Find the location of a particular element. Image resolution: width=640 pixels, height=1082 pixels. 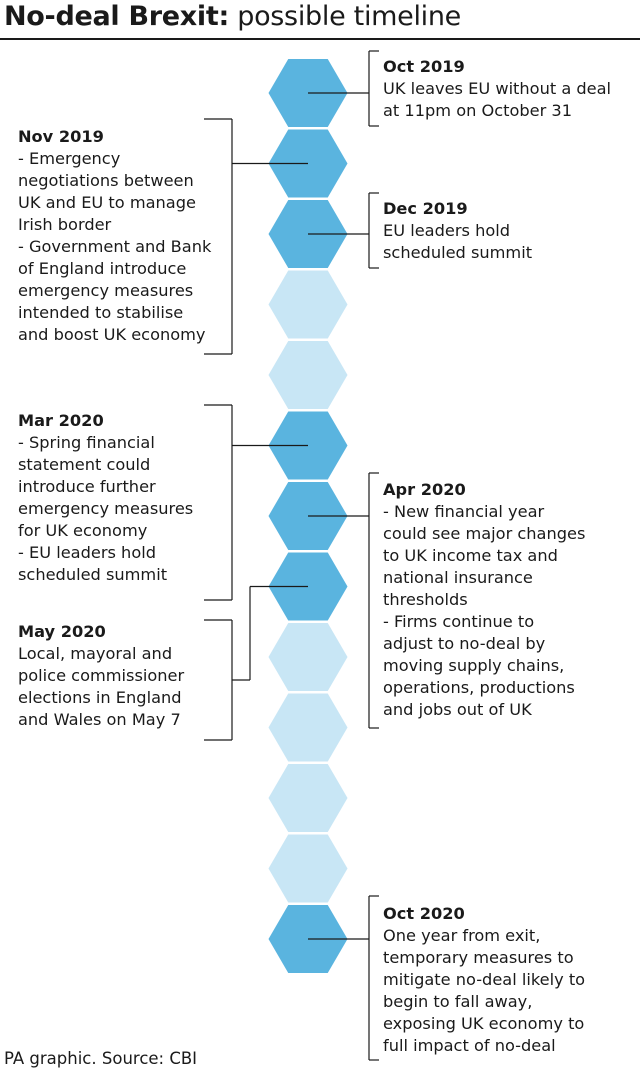

event-date: Oct 2020 is located at coordinates (424, 913).